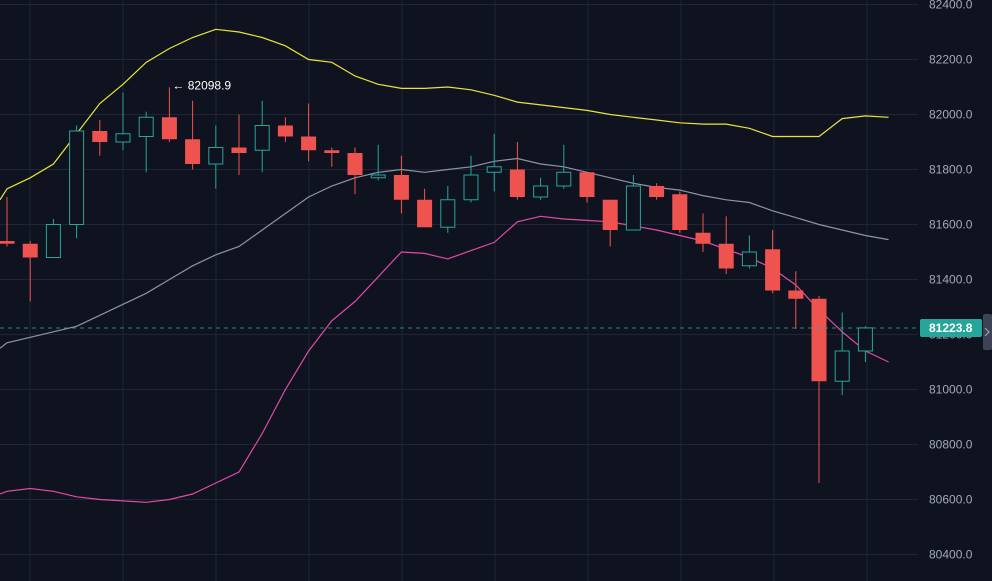 Image resolution: width=992 pixels, height=581 pixels. I want to click on y-tick-label: 80800.0, so click(951, 445).